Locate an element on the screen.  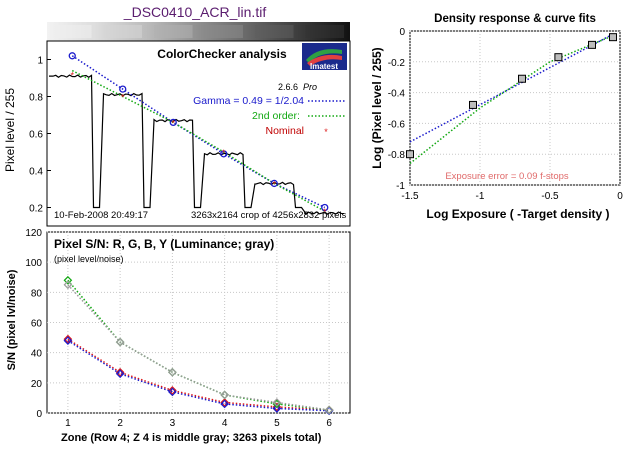
snr-x-tick-label: 2 is located at coordinates (120, 423).